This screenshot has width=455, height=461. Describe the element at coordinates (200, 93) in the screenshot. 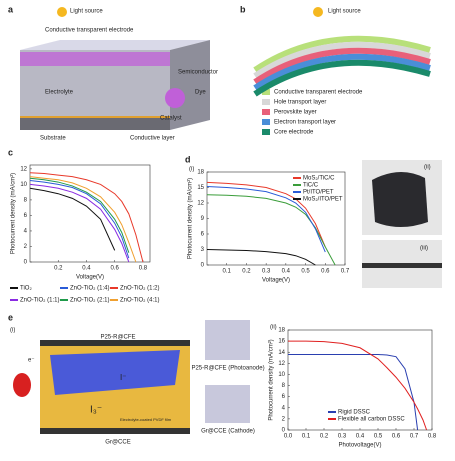

I see `label: Dye` at that location.